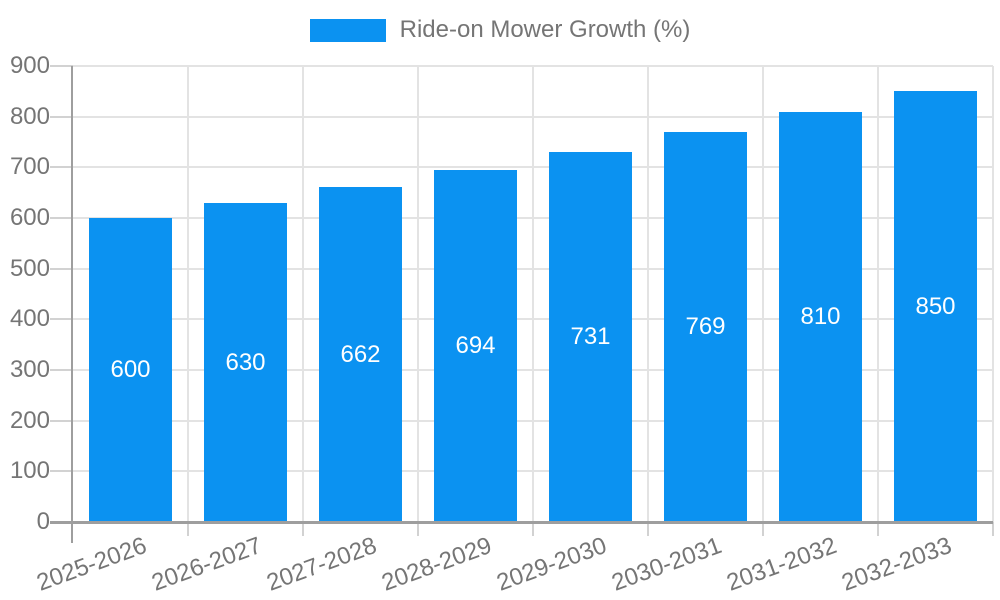  I want to click on legend-swatch-icon, so click(347, 30).